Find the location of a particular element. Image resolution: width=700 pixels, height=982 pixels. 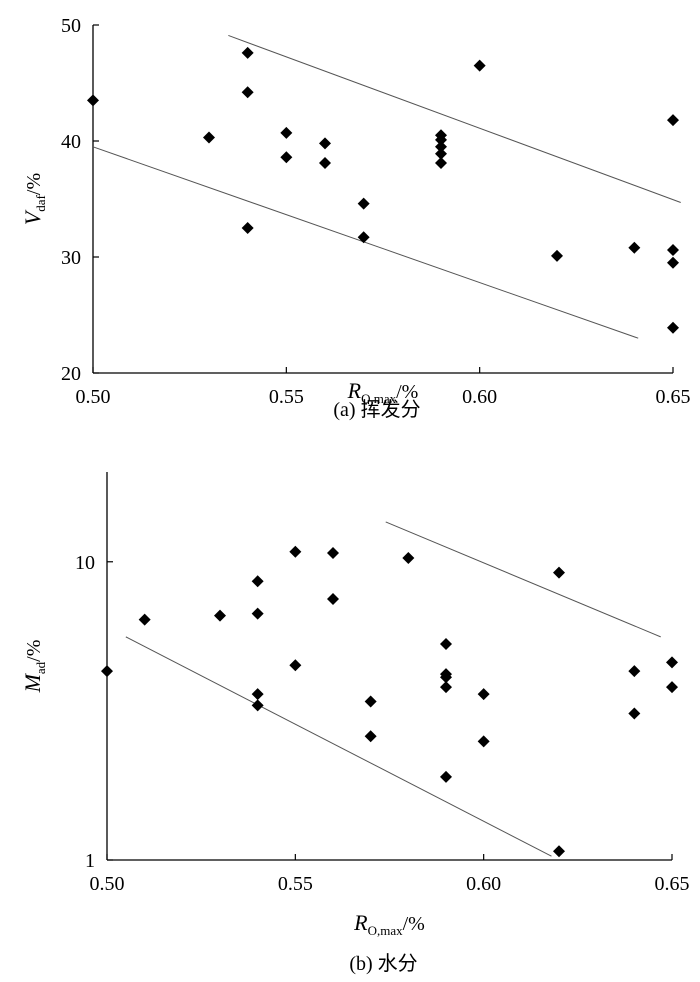

y-axis-label: Mad/% is located at coordinates (34, 667).